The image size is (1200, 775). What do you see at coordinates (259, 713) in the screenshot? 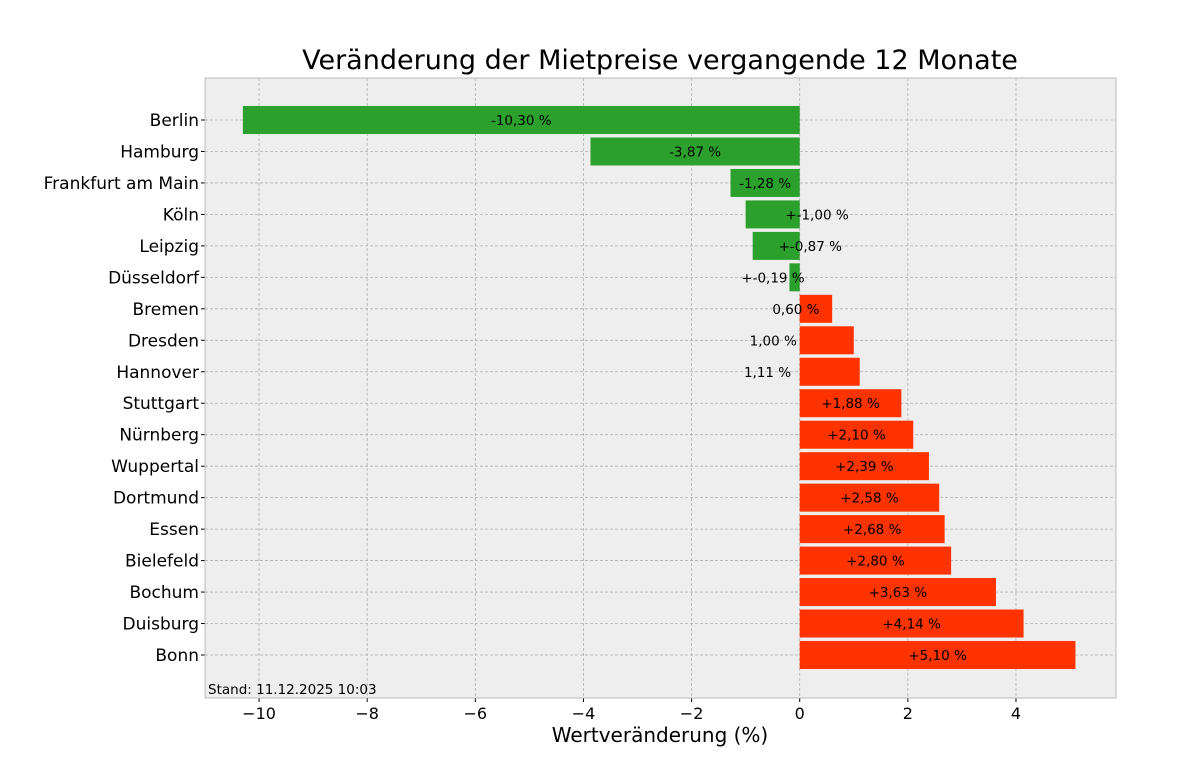
I see `x-tick-label: −10` at bounding box center [259, 713].